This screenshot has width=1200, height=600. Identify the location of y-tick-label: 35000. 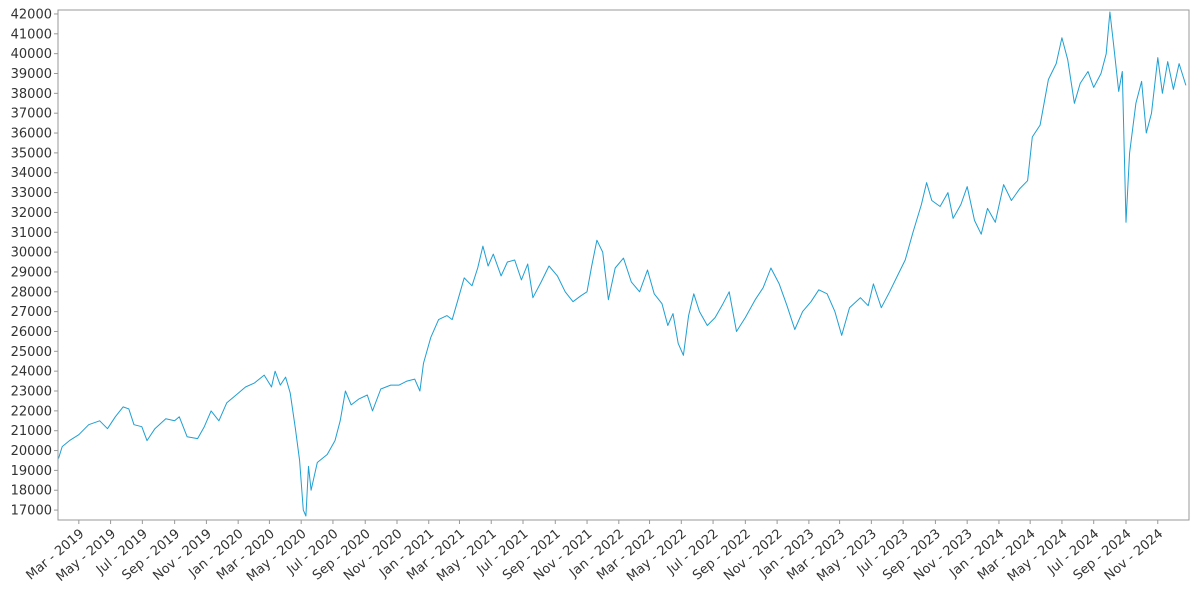
(31, 153).